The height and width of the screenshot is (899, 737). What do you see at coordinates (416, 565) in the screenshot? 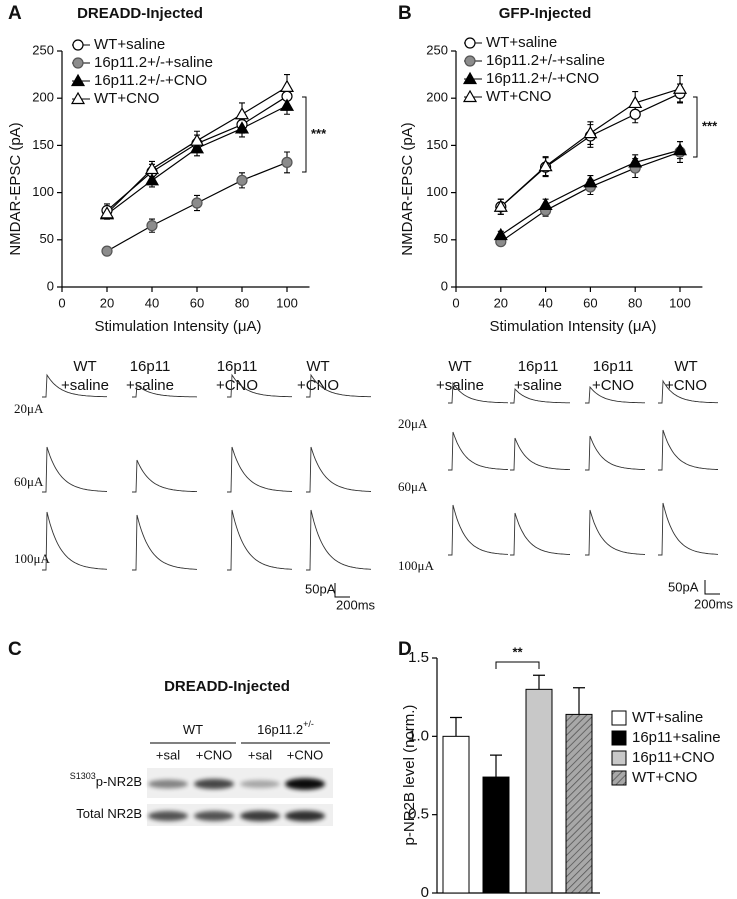
I see `trace-row-label: 100μA` at bounding box center [416, 565].